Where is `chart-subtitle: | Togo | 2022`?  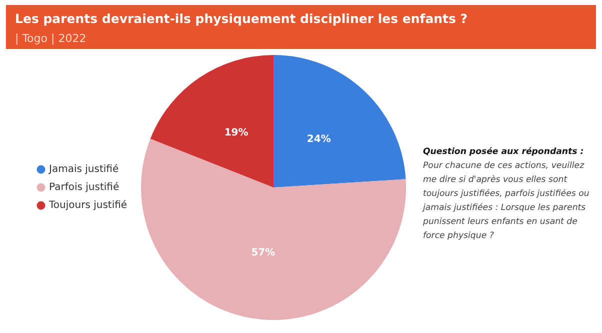 chart-subtitle: | Togo | 2022 is located at coordinates (50, 38).